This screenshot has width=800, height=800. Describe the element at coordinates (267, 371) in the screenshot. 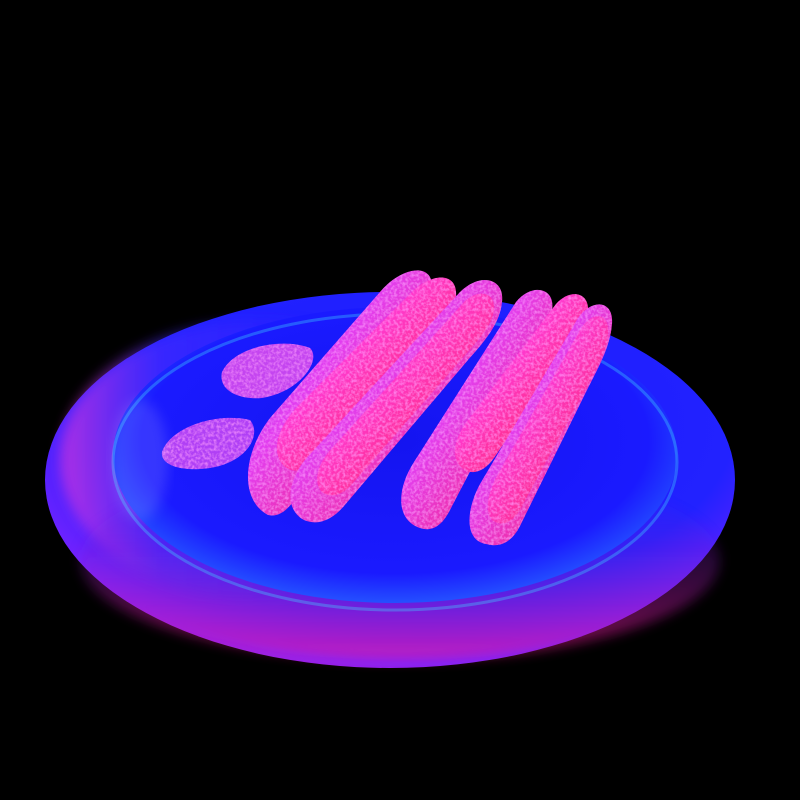

I see `side-piece-upper` at that location.